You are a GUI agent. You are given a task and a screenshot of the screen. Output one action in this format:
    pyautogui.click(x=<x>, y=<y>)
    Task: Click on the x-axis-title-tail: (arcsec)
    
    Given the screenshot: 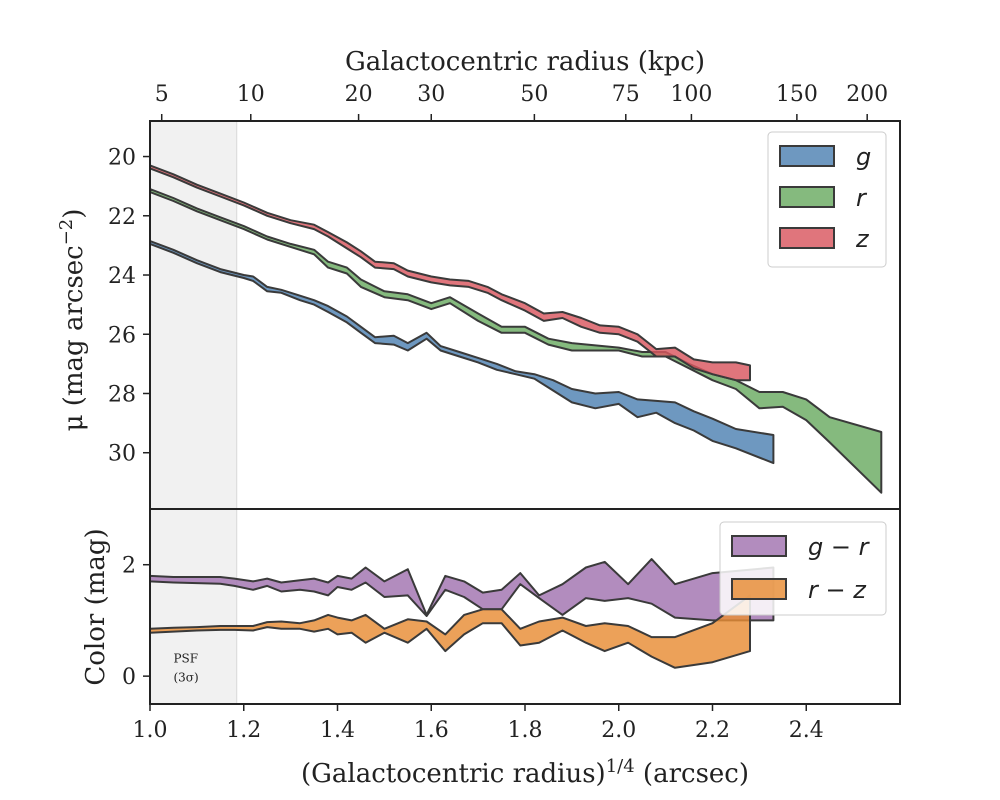 What is the action you would take?
    pyautogui.click(x=692, y=774)
    